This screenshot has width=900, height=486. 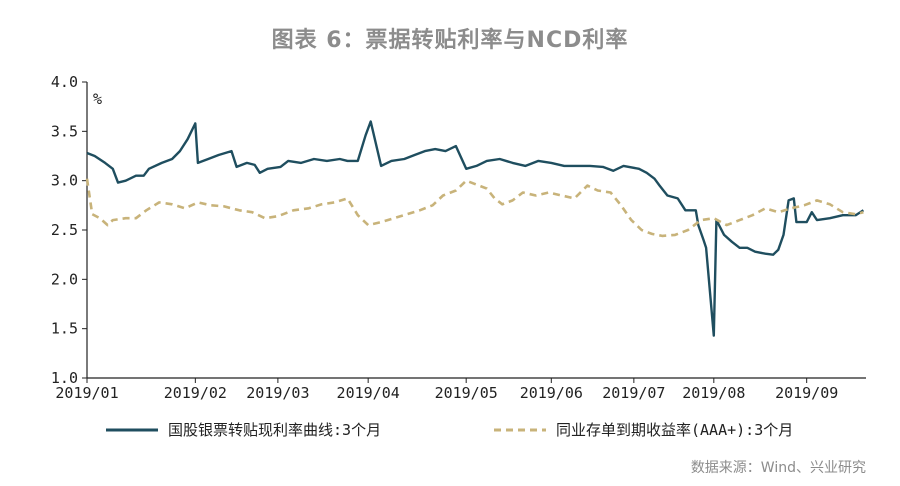 What do you see at coordinates (195, 393) in the screenshot?
I see `x-tick-label: 2019/02` at bounding box center [195, 393].